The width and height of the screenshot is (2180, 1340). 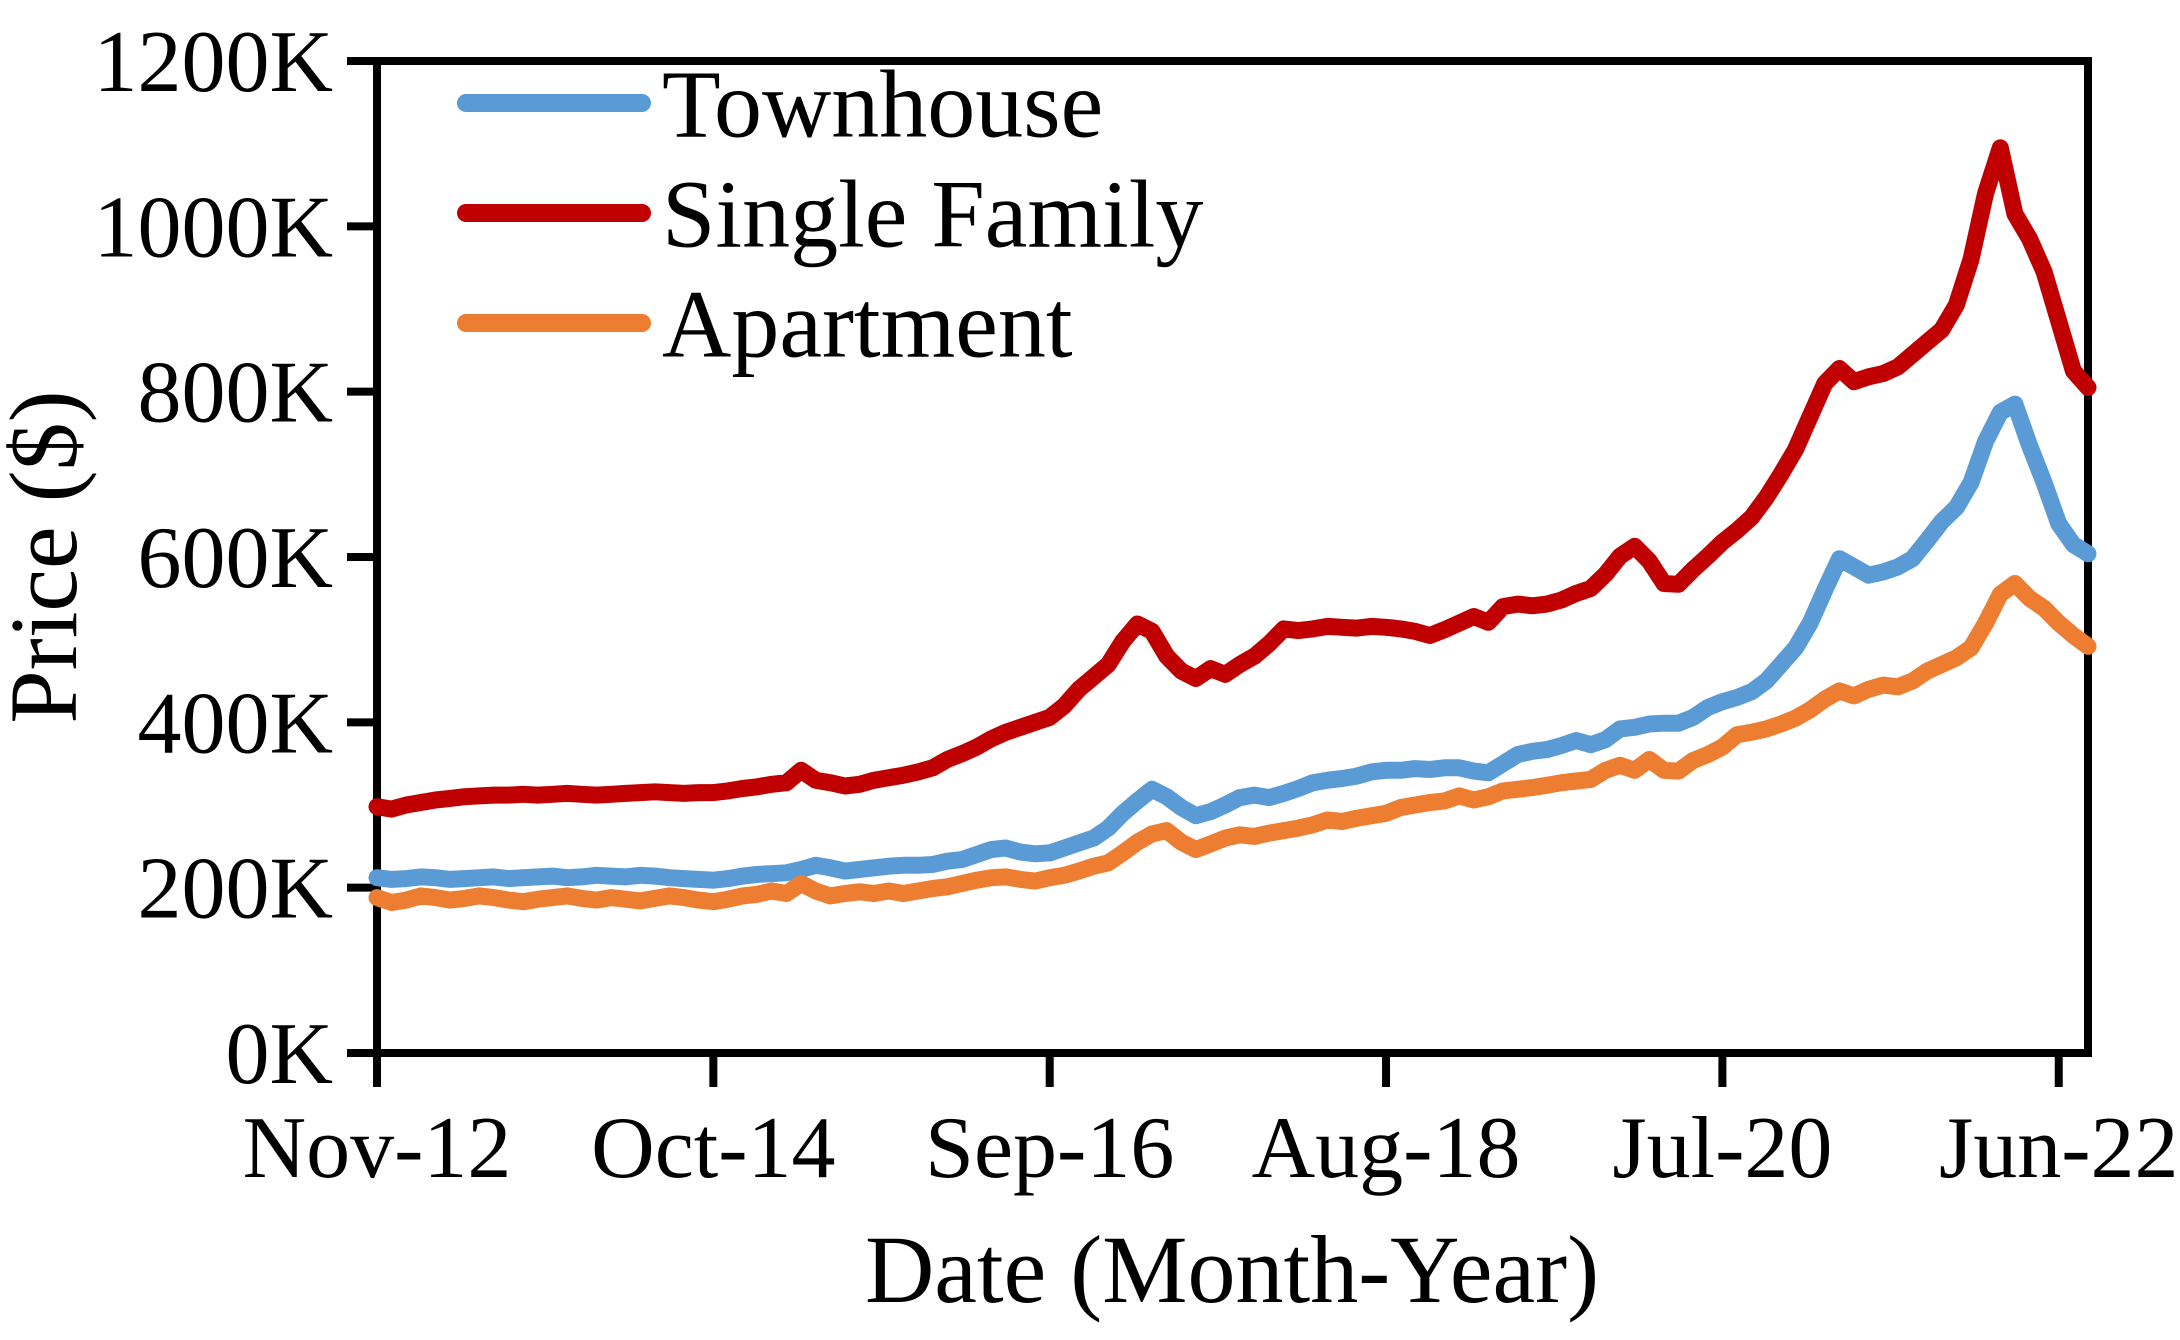 What do you see at coordinates (235, 393) in the screenshot?
I see `y-tick-label: 800K` at bounding box center [235, 393].